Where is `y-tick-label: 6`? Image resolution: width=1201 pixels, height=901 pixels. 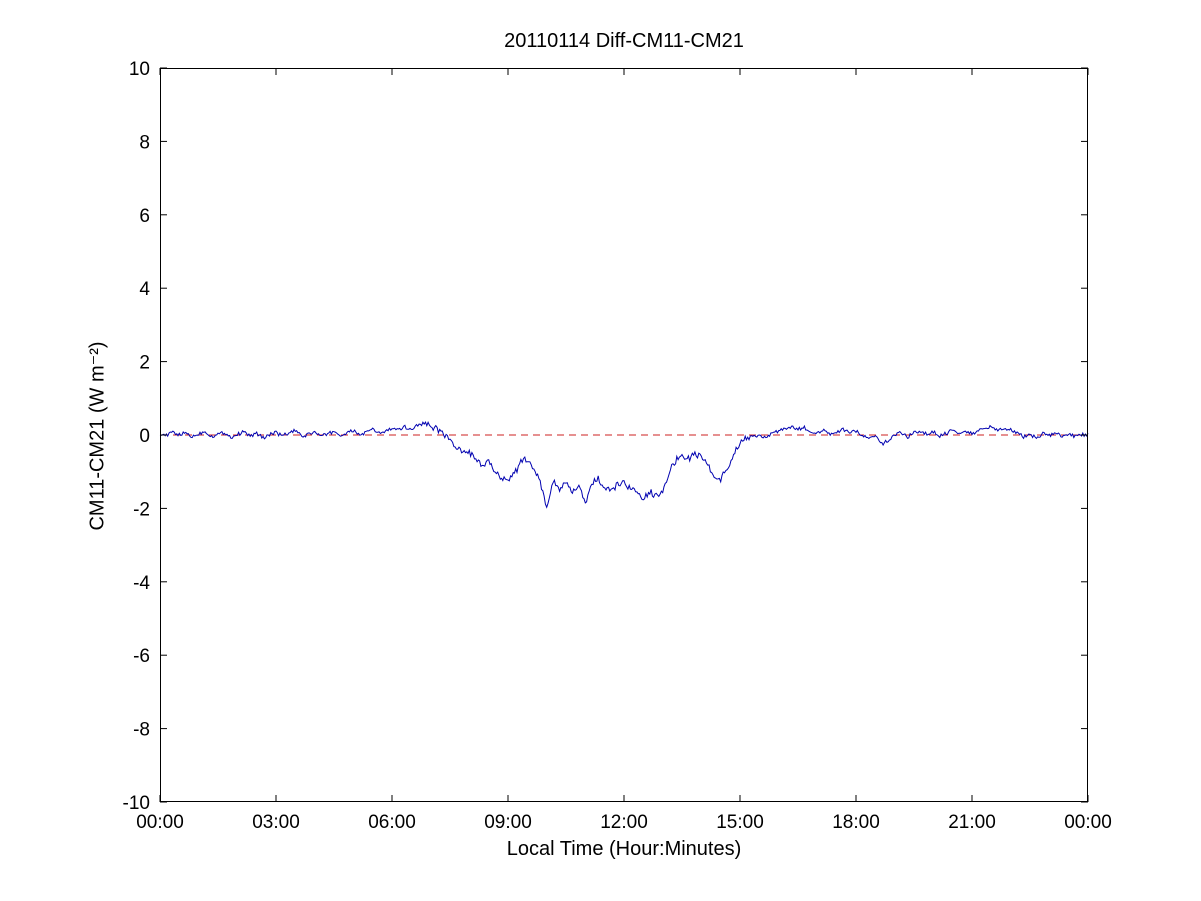
y-tick-label: 6 is located at coordinates (144, 216).